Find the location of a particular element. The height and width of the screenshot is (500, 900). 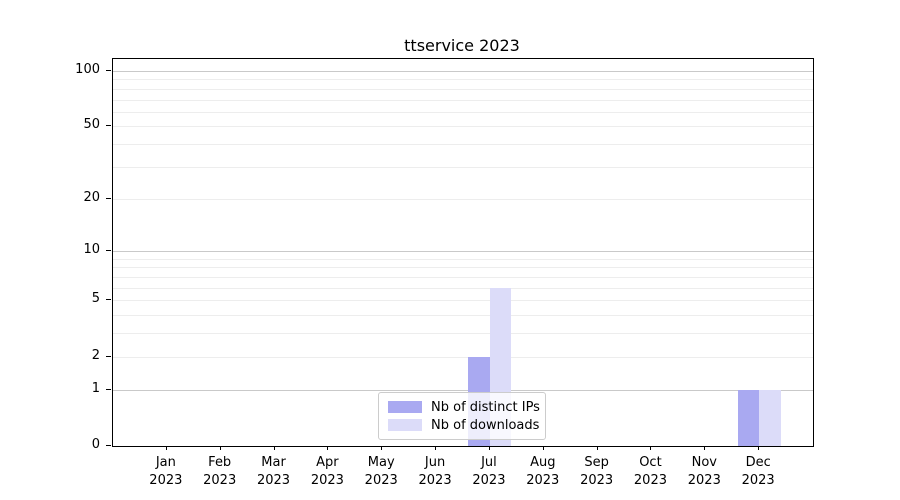

x-tick-mark-jan is located at coordinates (166, 448).